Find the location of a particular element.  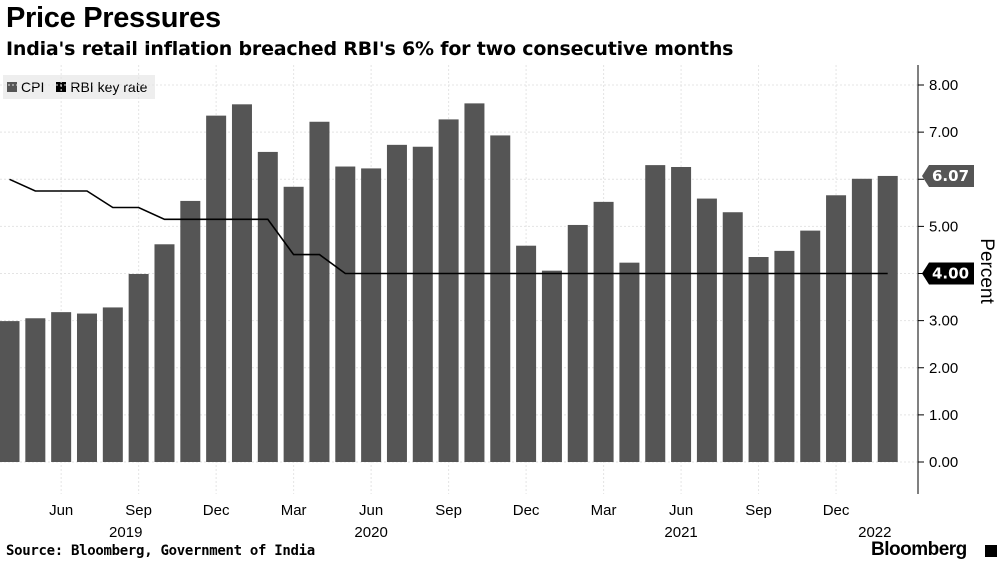

x-tick-label-6: Dec is located at coordinates (526, 510).